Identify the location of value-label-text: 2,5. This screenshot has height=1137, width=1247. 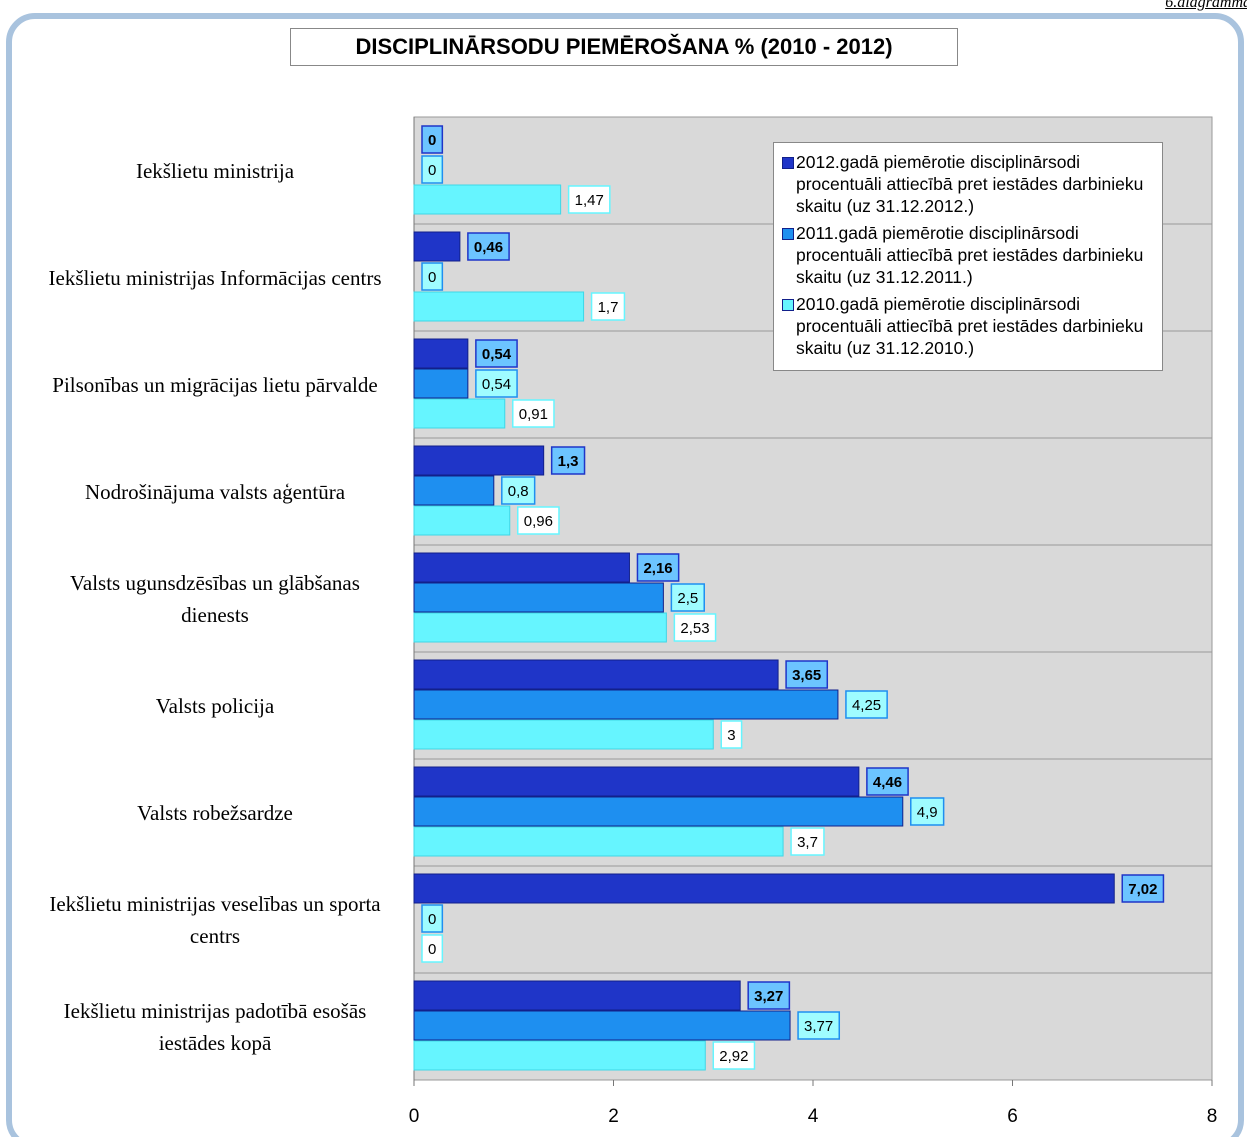
(687, 598).